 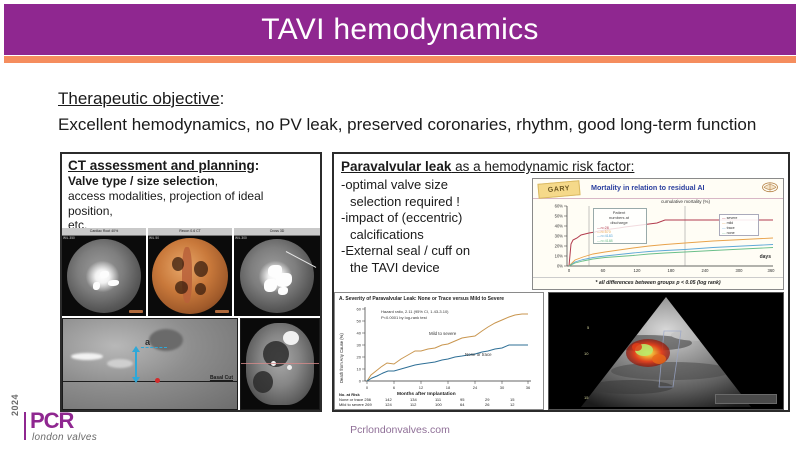 What do you see at coordinates (559, 206) in the screenshot?
I see `svg-text: 60%` at bounding box center [559, 206].